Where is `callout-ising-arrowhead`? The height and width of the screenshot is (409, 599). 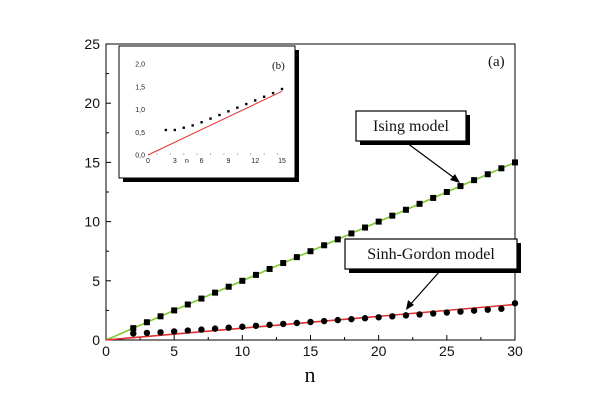 callout-ising-arrowhead is located at coordinates (455, 178).